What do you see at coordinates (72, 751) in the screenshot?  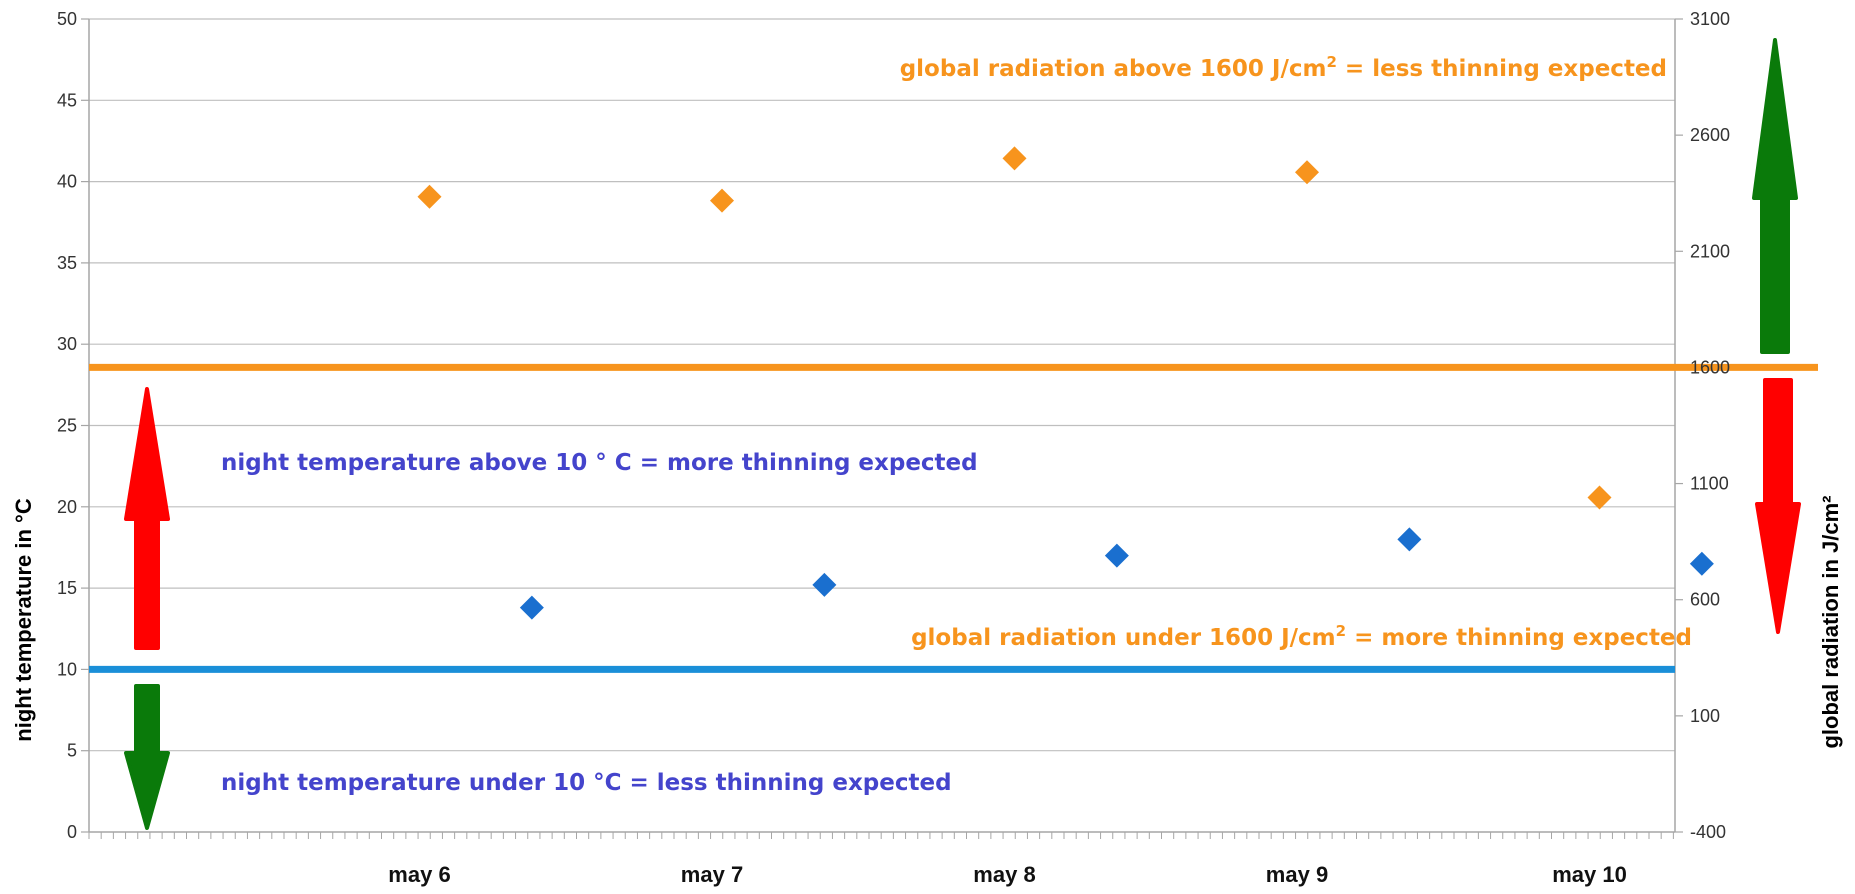 I see `y-left-tick-label: 5` at bounding box center [72, 751].